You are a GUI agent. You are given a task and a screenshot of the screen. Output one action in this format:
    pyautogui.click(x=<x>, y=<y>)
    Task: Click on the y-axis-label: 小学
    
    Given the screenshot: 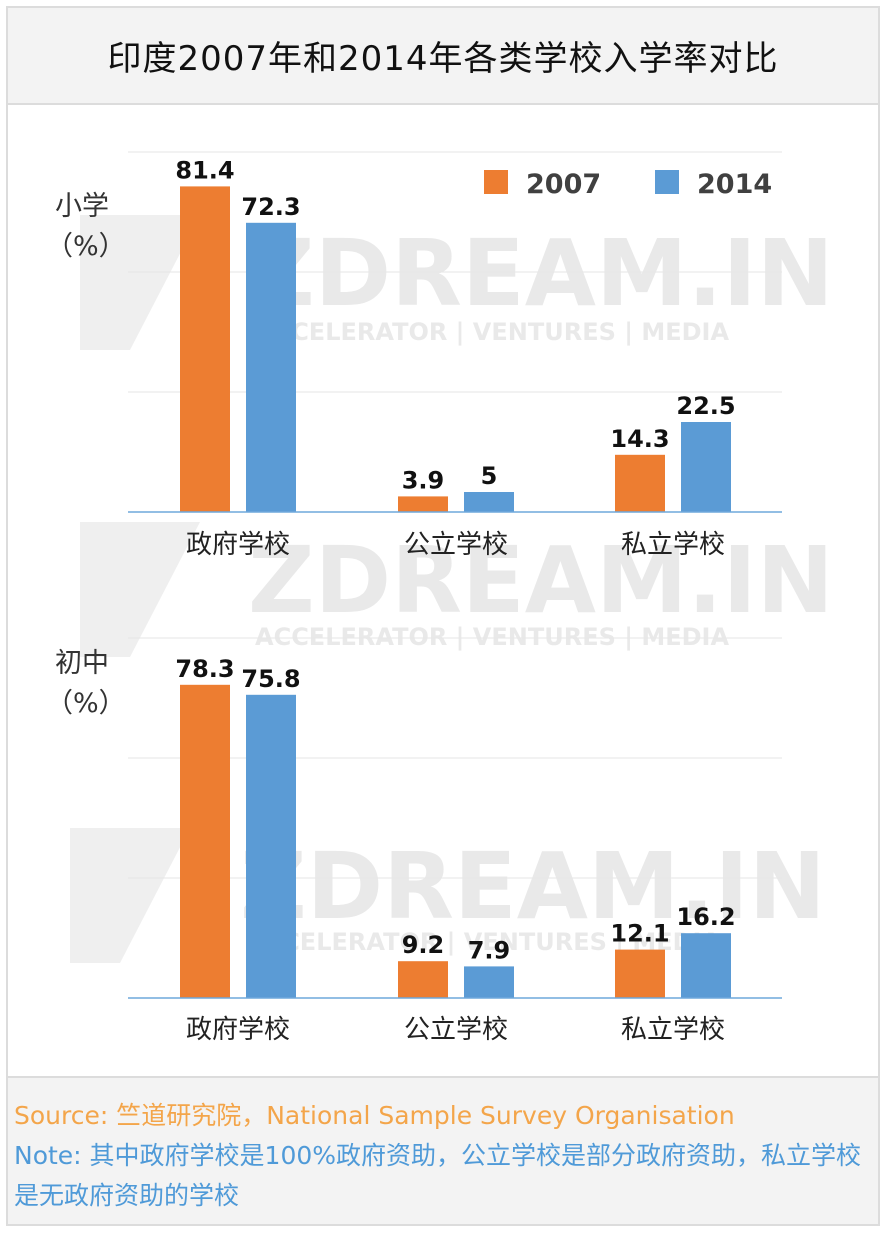 What is the action you would take?
    pyautogui.click(x=82, y=206)
    